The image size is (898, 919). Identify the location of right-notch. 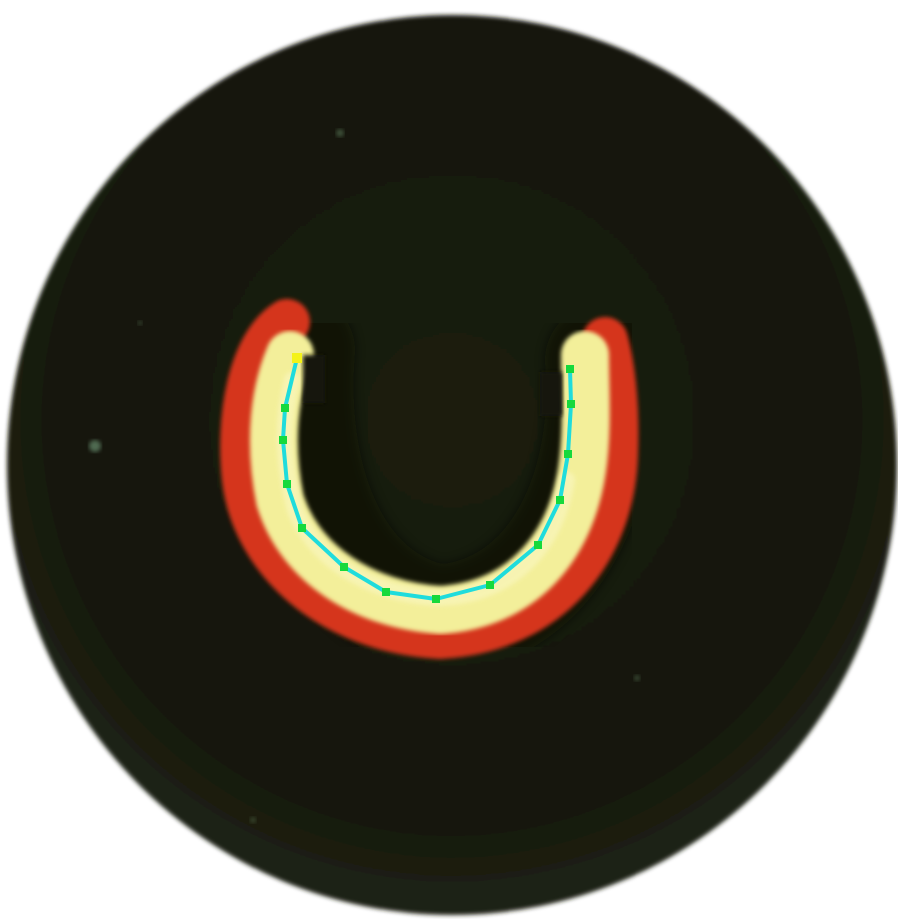
(551, 394).